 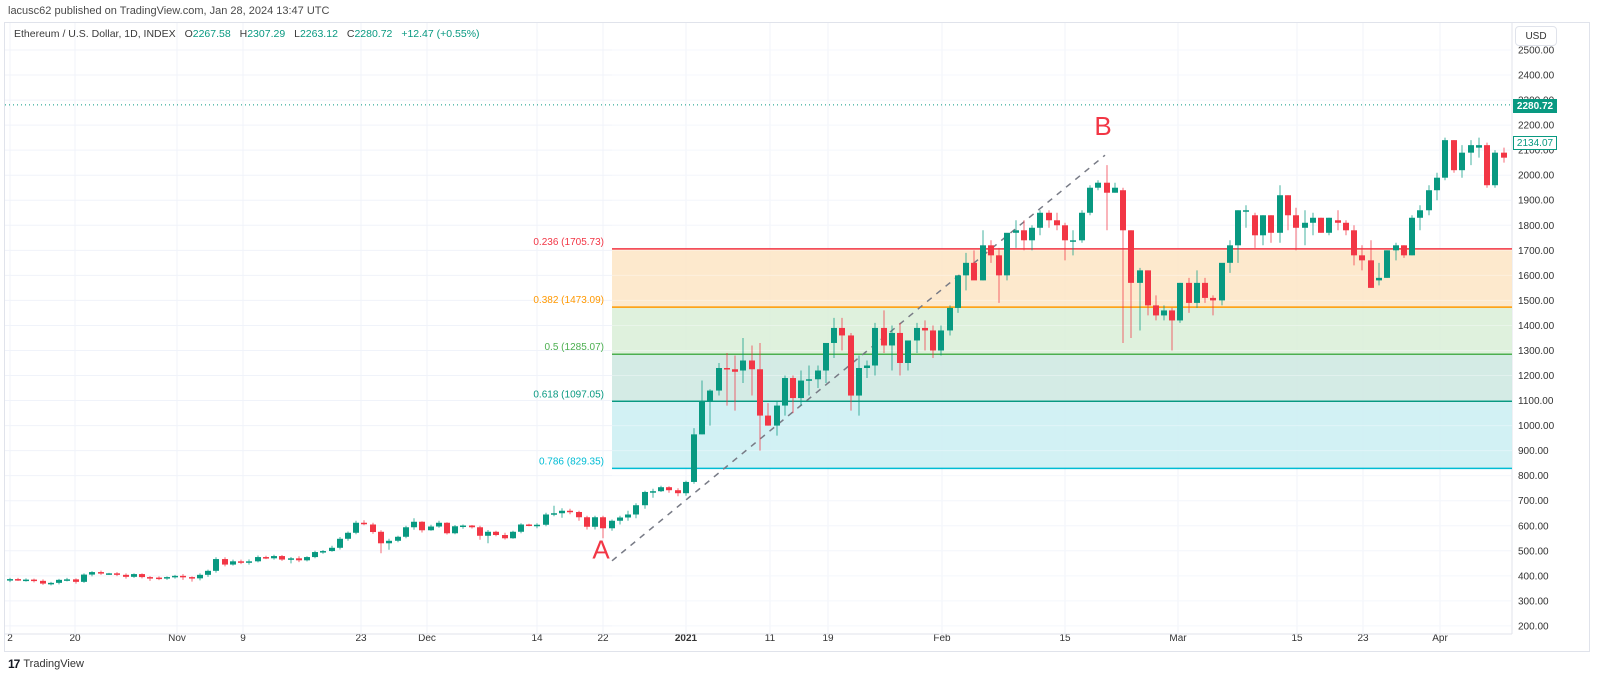 I want to click on price-tick-label: 2100.00, so click(x=1536, y=151).